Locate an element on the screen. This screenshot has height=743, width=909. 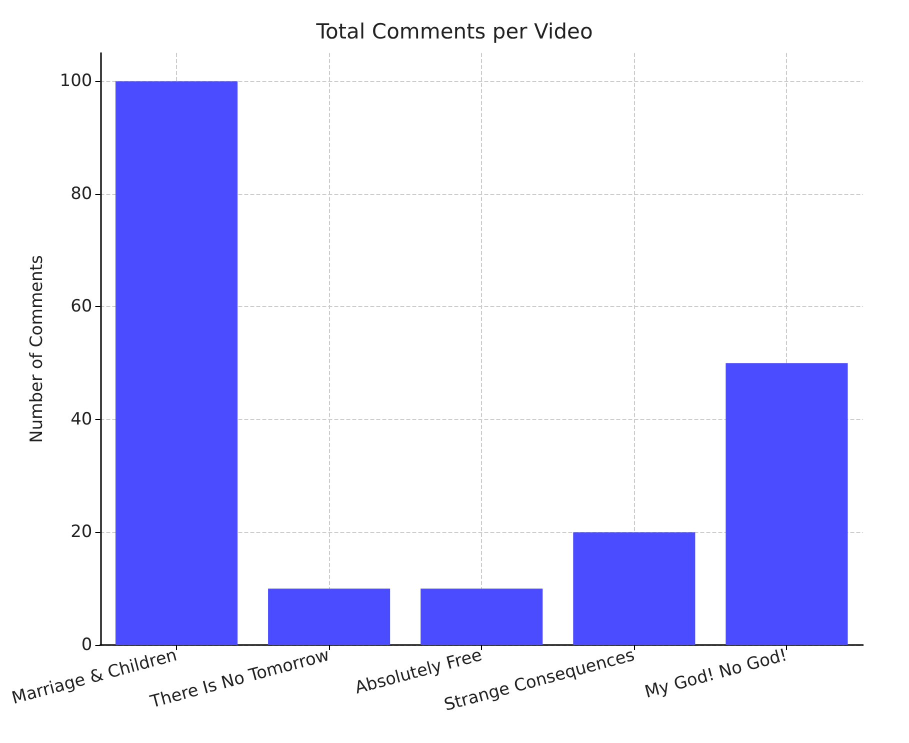
x-tick-label: My God! No God! is located at coordinates (716, 674).